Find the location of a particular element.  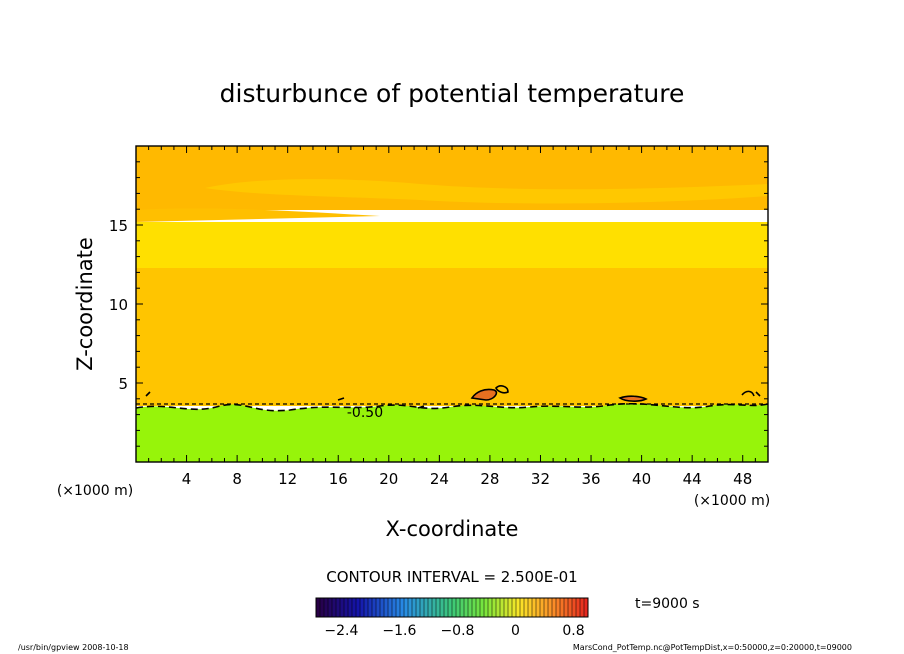

y-tick-label: 15 is located at coordinates (118, 226).